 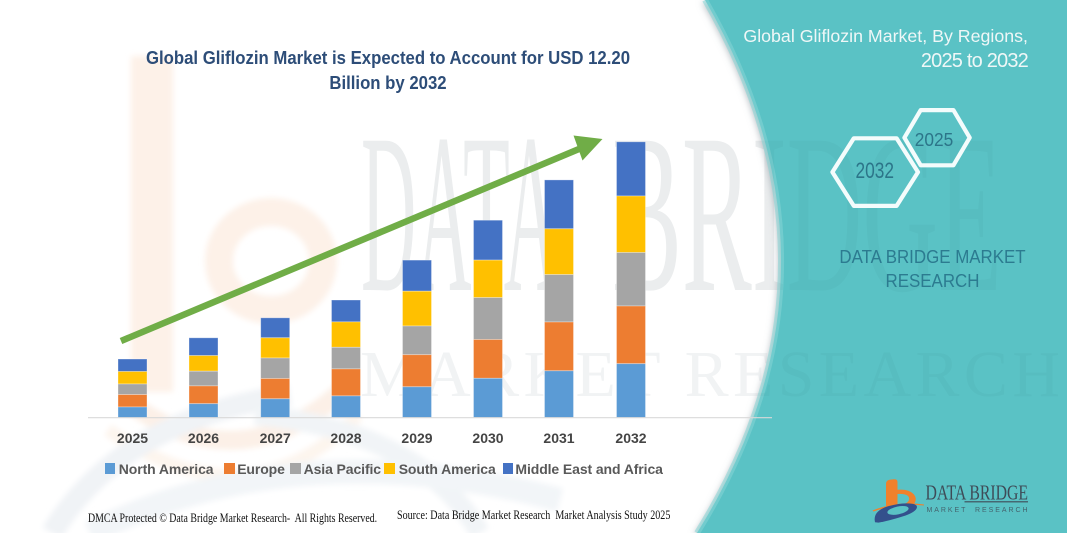 What do you see at coordinates (977, 493) in the screenshot?
I see `svg-text: DATA BRIDGE` at bounding box center [977, 493].